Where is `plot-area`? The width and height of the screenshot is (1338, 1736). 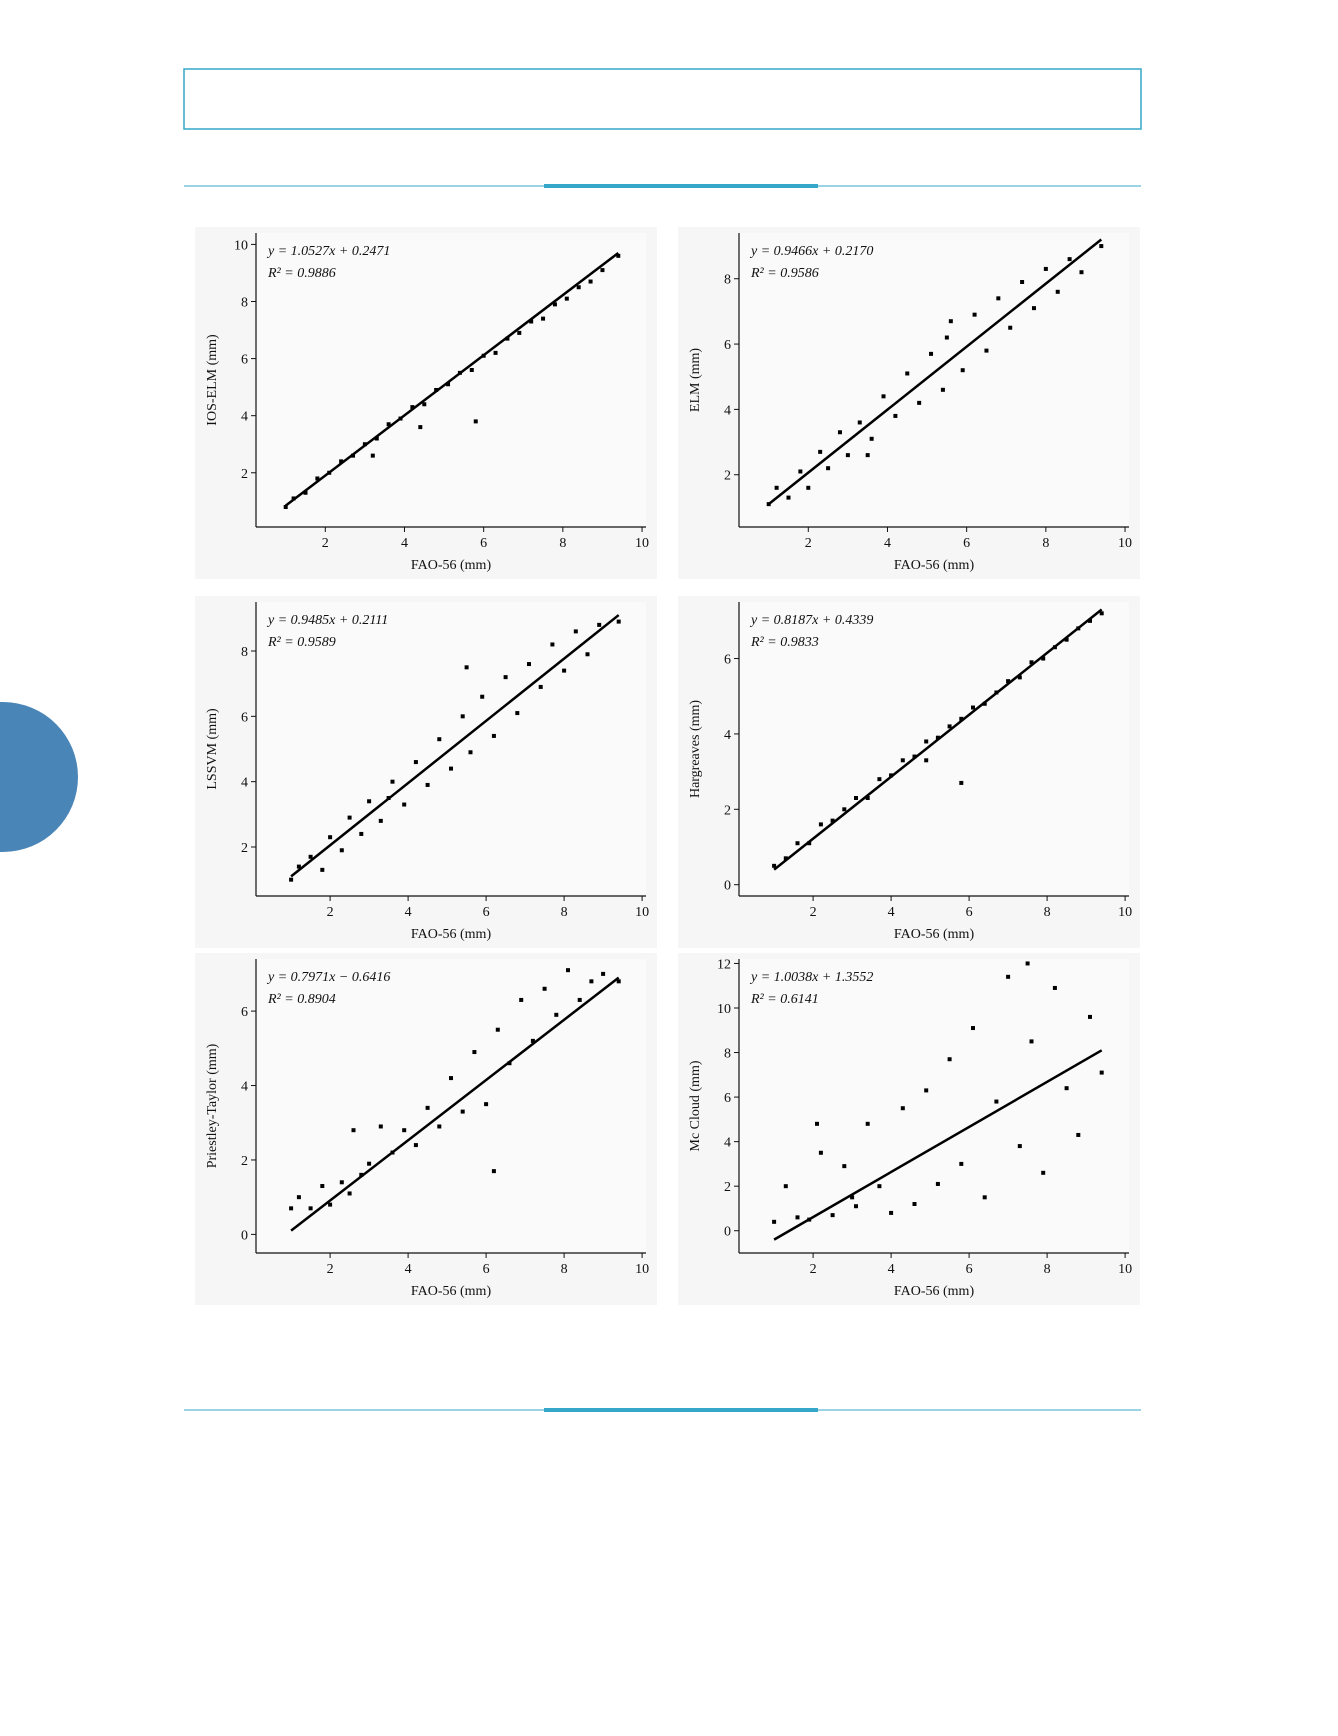 plot-area is located at coordinates (934, 380).